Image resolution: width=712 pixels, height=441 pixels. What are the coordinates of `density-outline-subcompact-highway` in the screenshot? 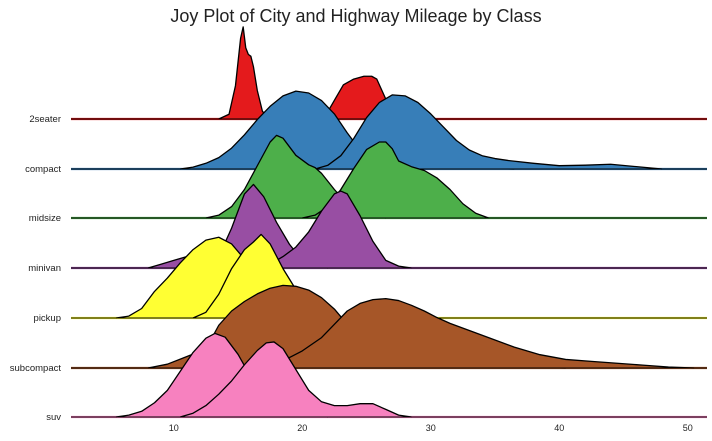 It's located at (472, 333).